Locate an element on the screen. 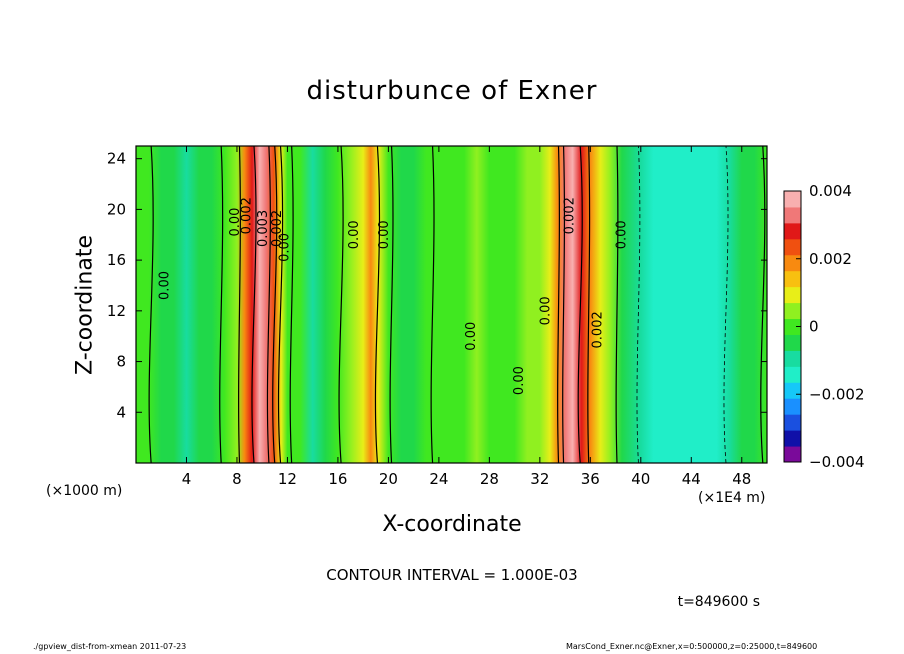 The height and width of the screenshot is (654, 904). x-tick-label: 40 is located at coordinates (640, 479).